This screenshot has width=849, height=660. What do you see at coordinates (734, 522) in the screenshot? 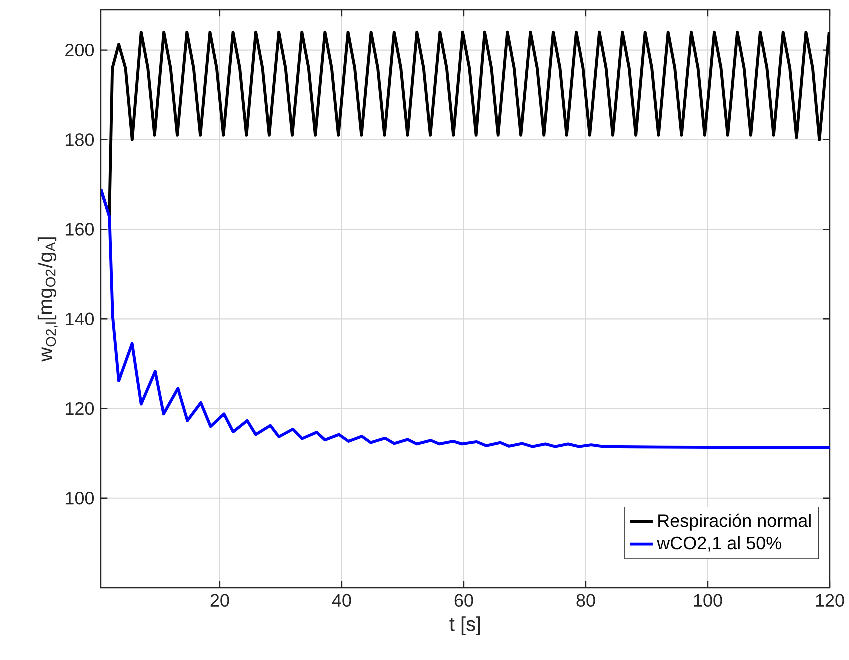
I see `legend-label: Respiración normal` at bounding box center [734, 522].